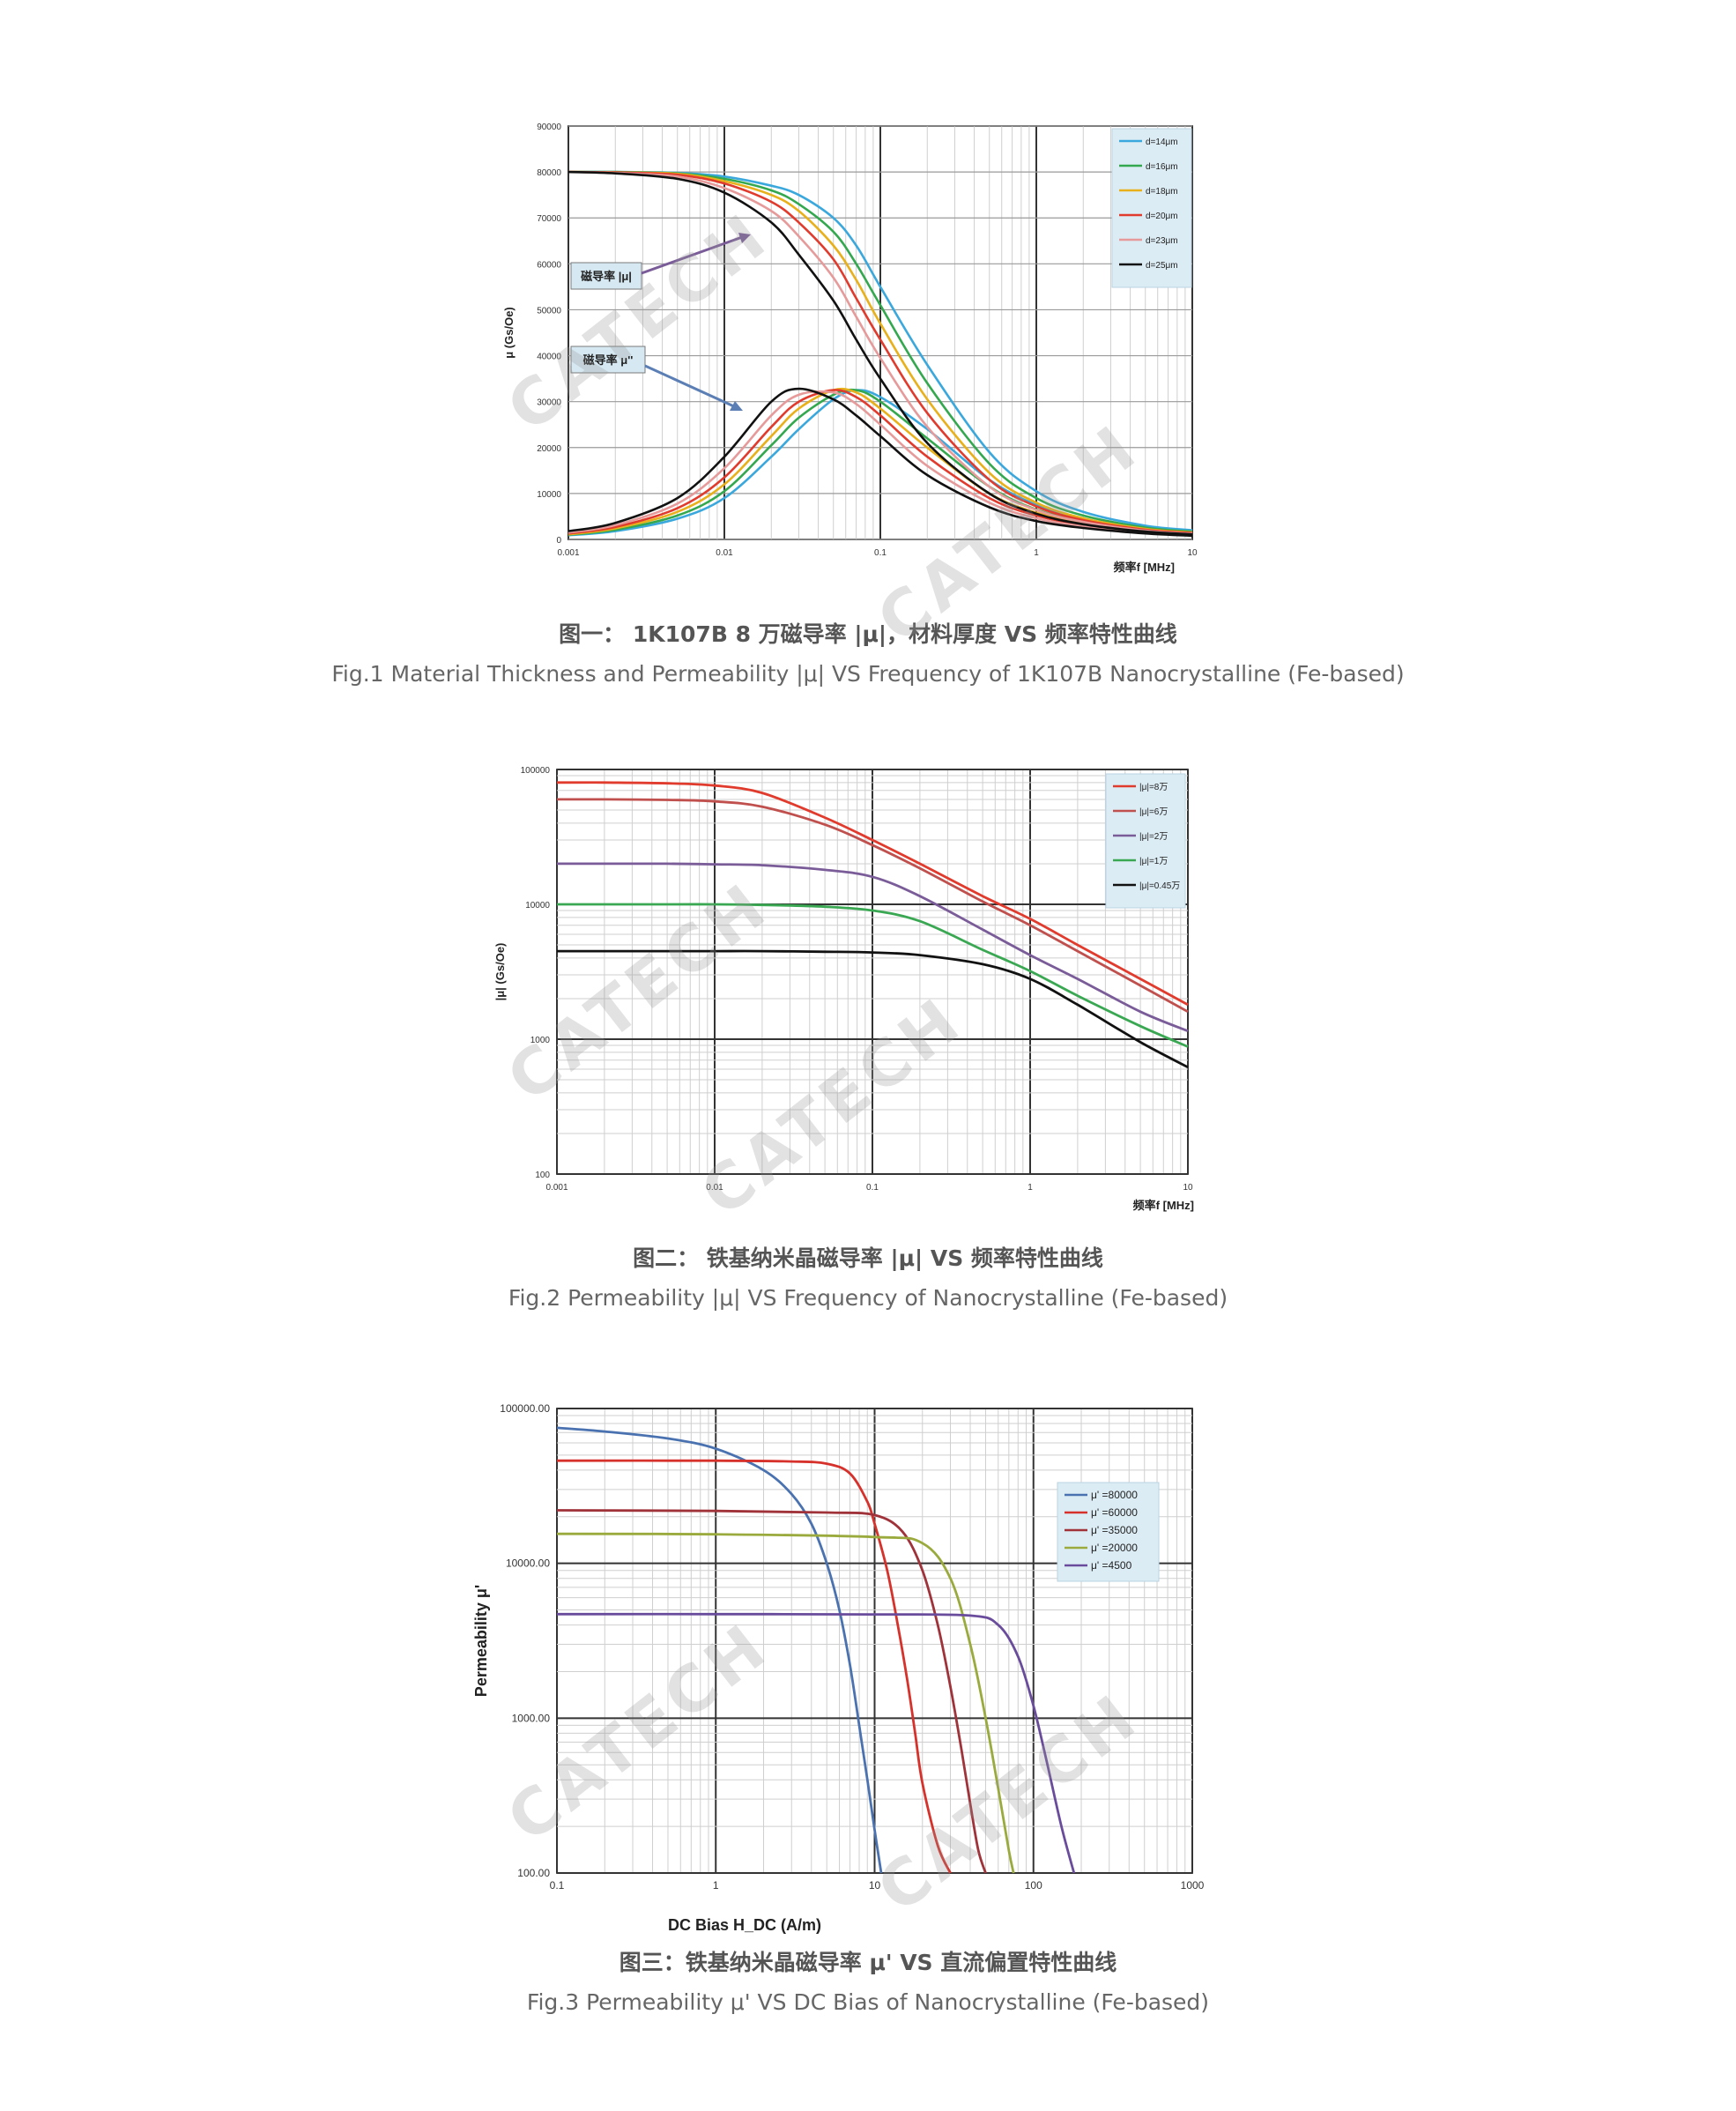 Image resolution: width=1736 pixels, height=2111 pixels. Describe the element at coordinates (1153, 861) in the screenshot. I see `legend-label: |μ|=1万` at that location.